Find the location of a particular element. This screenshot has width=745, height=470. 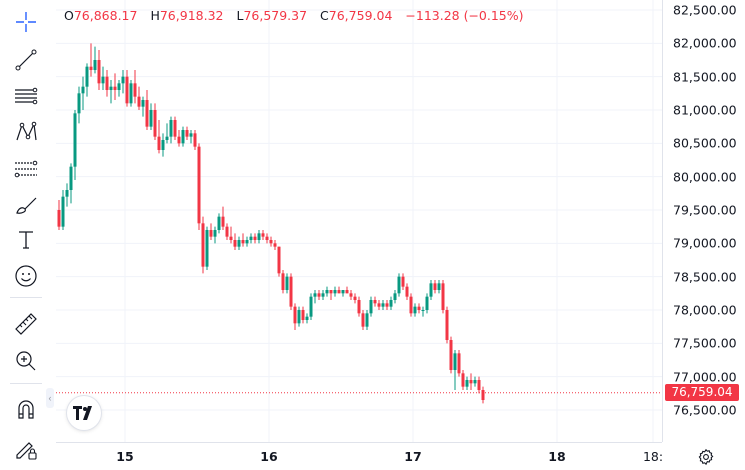

horizontal-lines-icon is located at coordinates (26, 96).